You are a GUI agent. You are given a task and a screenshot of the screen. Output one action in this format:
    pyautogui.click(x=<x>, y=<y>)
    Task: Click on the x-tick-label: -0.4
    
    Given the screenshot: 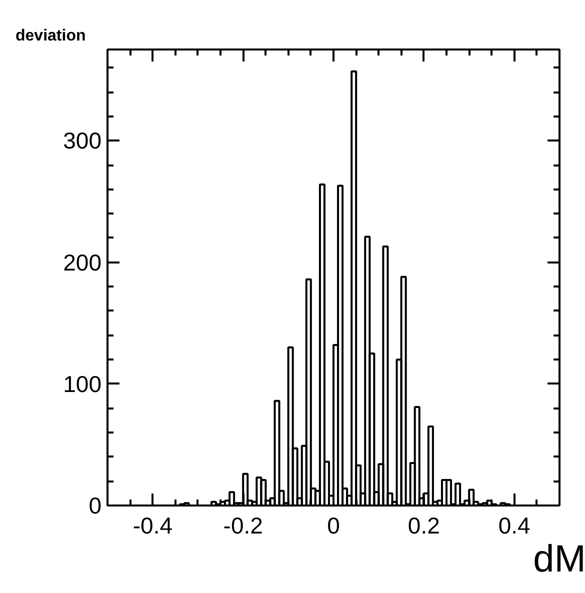 What is the action you would take?
    pyautogui.click(x=152, y=525)
    